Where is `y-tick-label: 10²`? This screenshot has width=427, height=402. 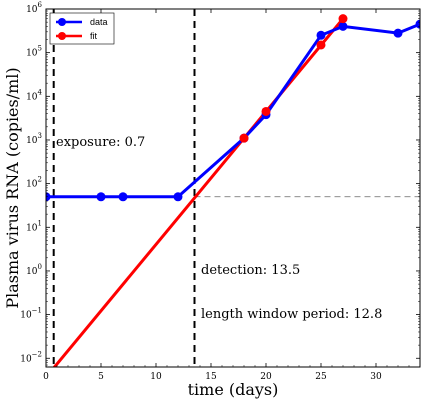 y-tick-label: 10² is located at coordinates (34, 183).